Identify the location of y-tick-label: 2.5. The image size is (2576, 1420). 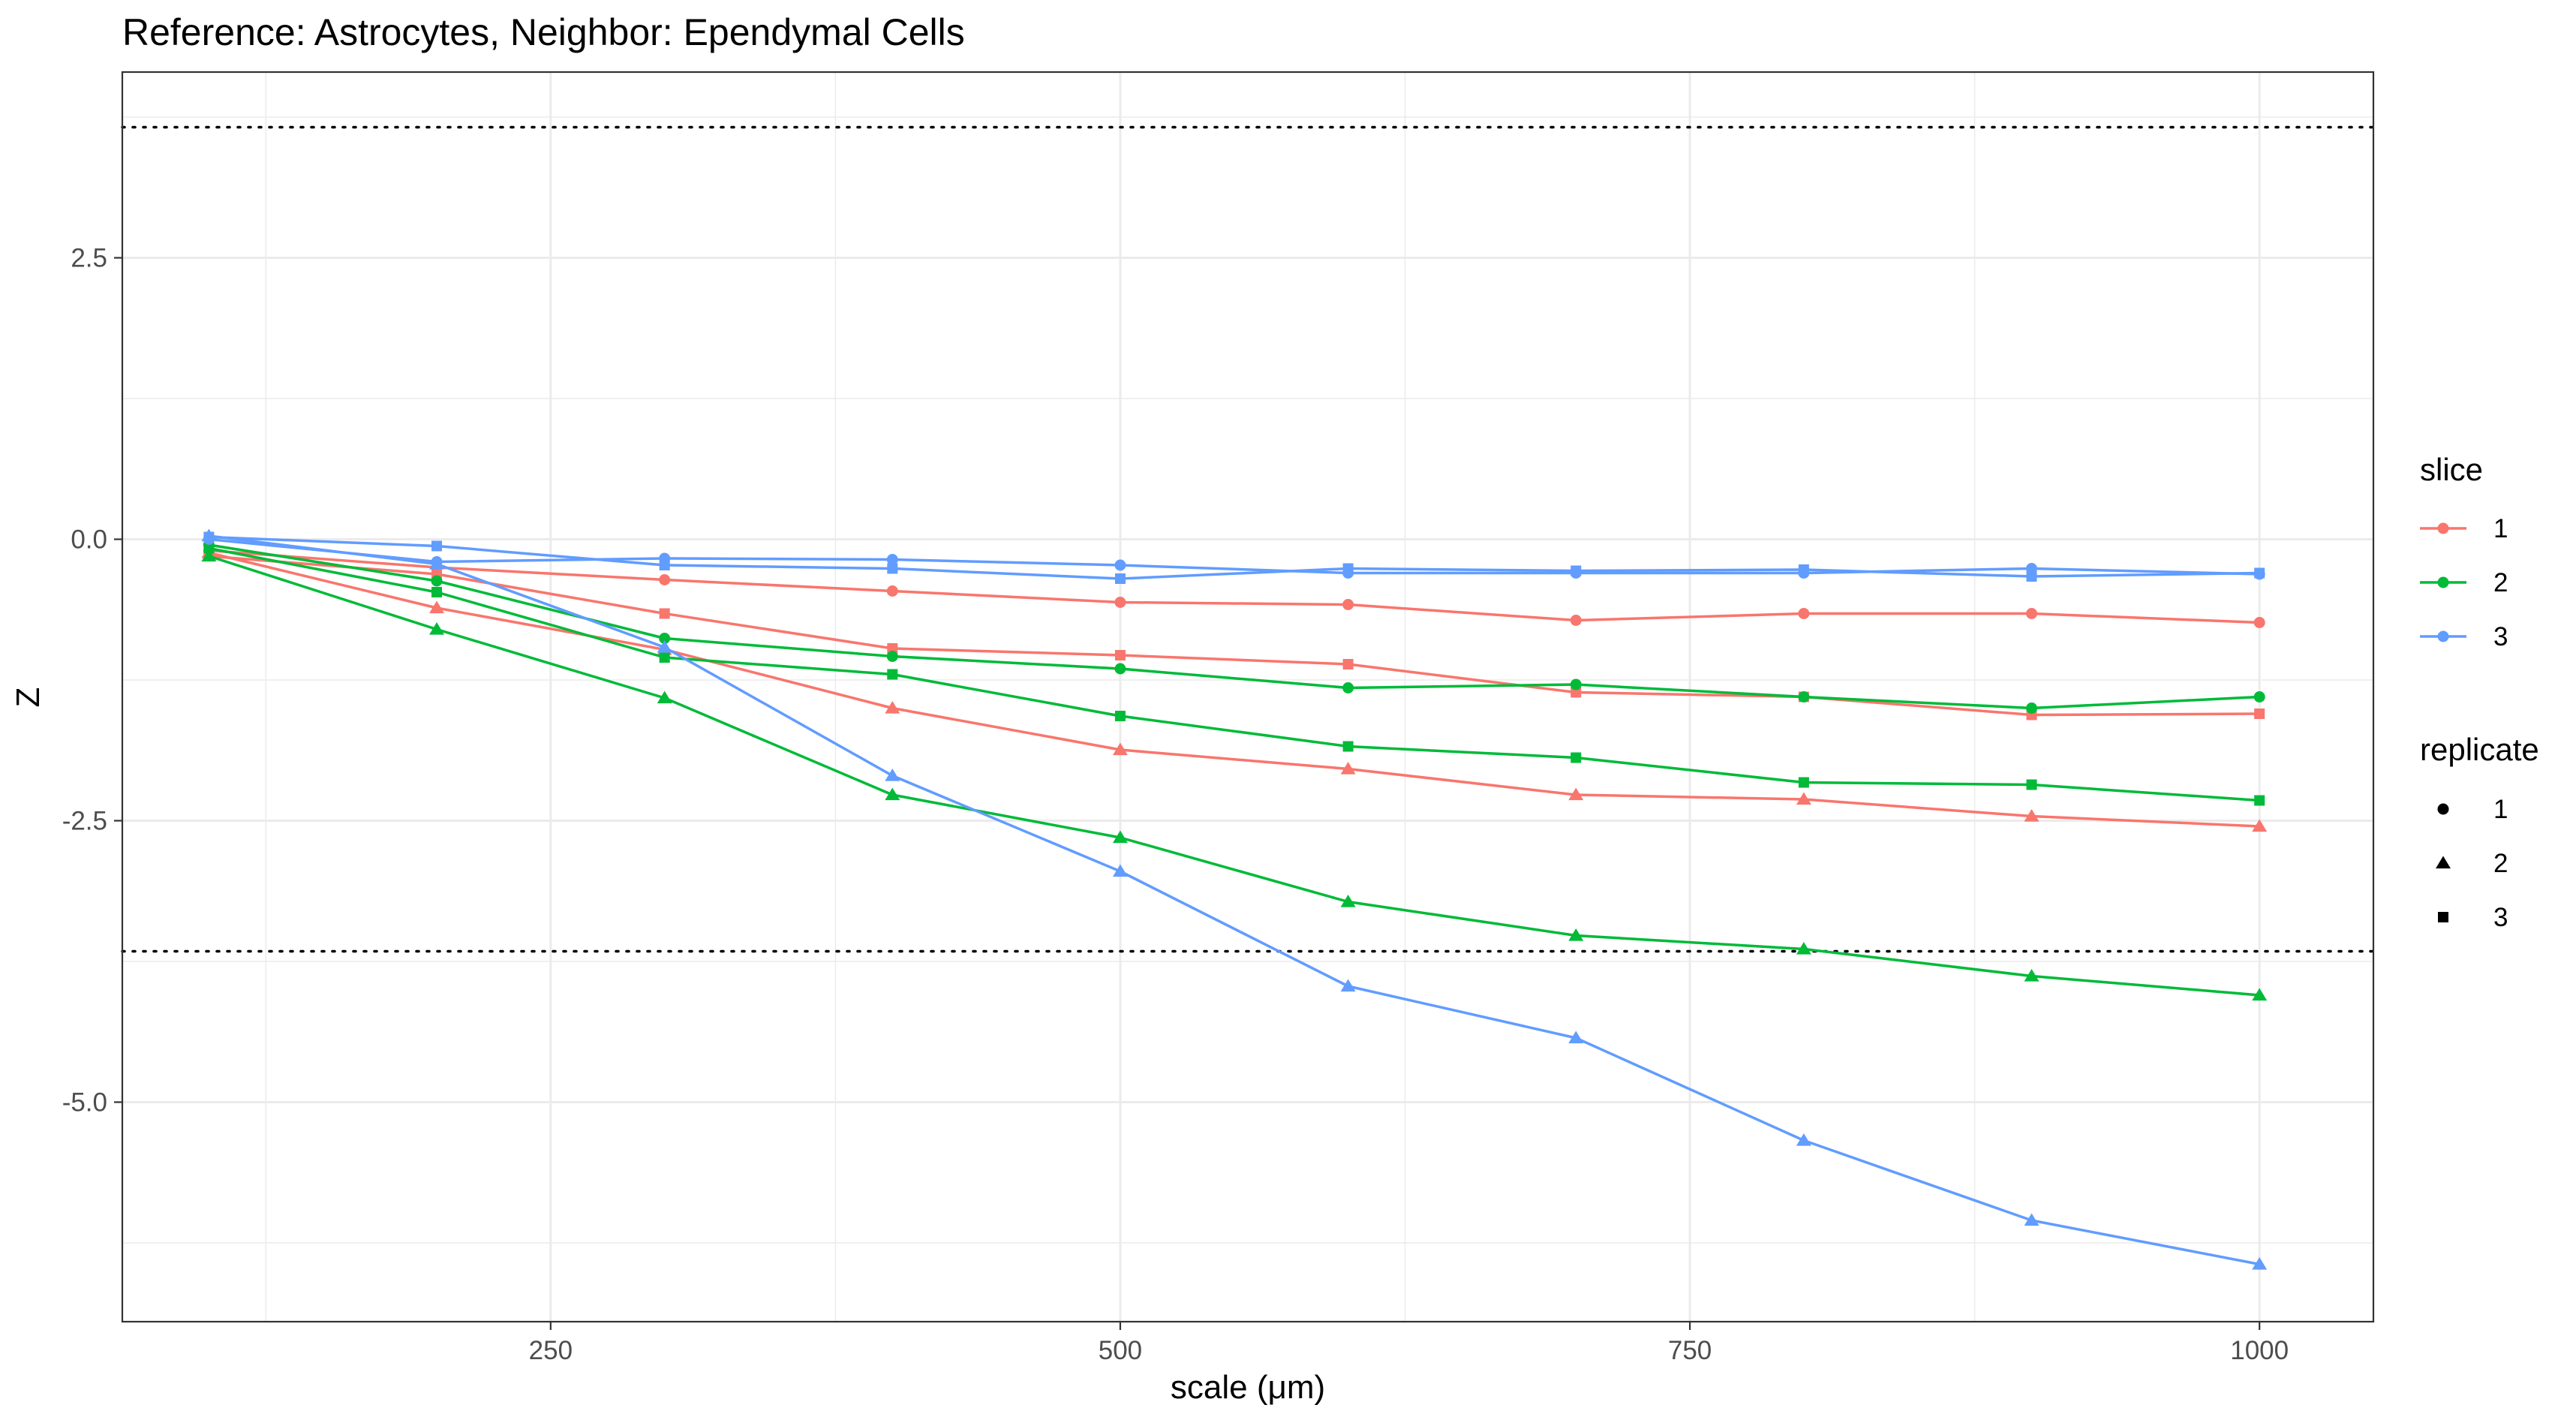
(89, 258).